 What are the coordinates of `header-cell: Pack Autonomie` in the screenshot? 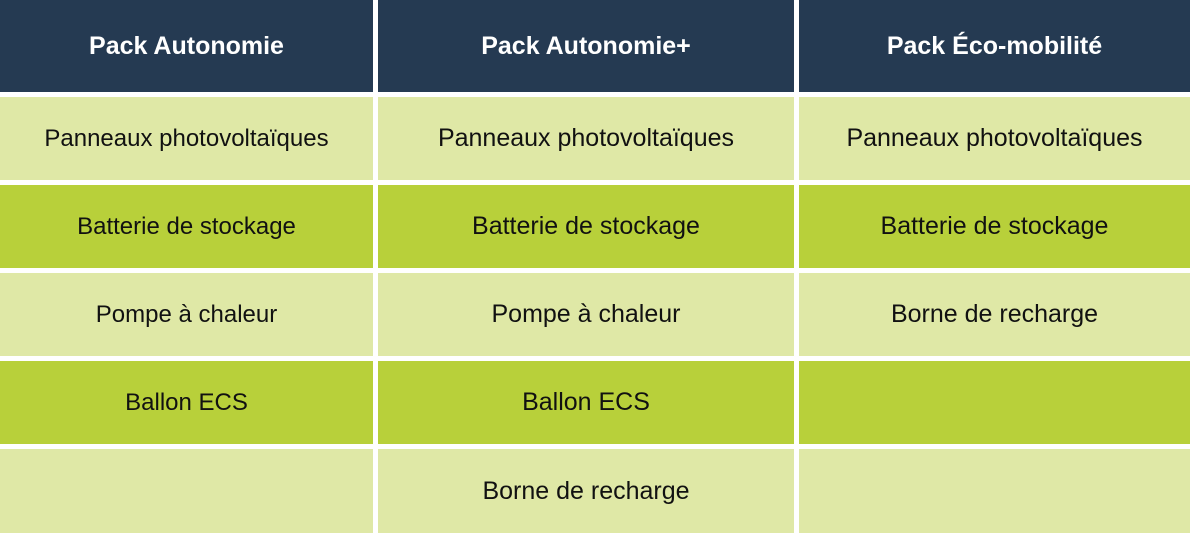 It's located at (186, 46).